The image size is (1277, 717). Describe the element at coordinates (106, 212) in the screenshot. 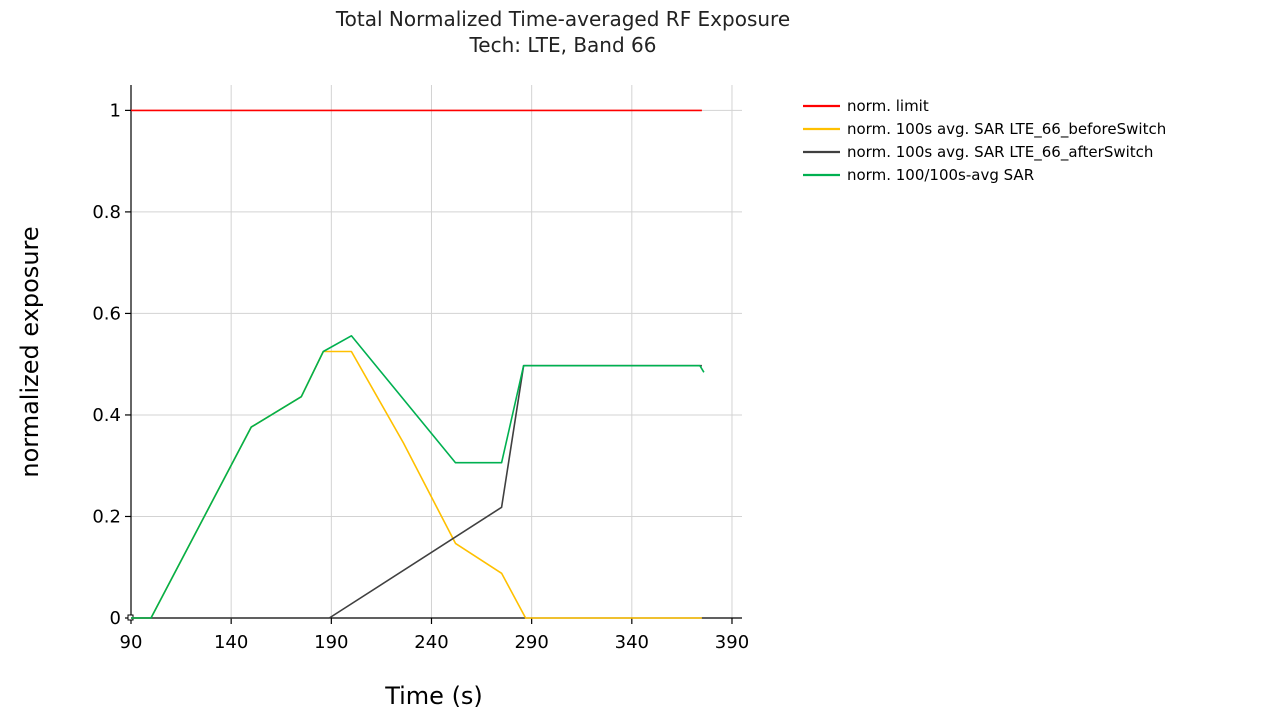

I see `y-tick-label: 0.8` at that location.